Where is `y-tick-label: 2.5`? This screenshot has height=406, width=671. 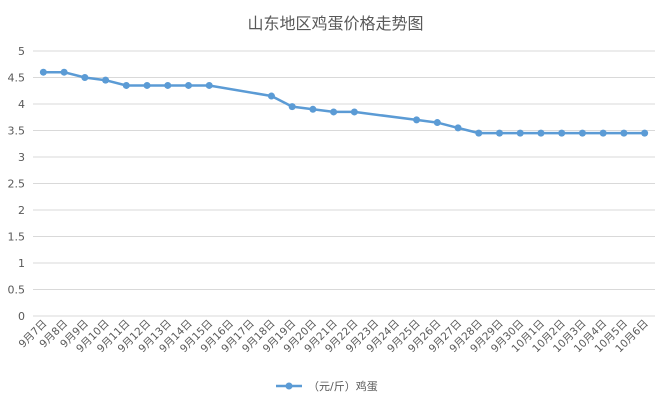 y-tick-label: 2.5 is located at coordinates (17, 184).